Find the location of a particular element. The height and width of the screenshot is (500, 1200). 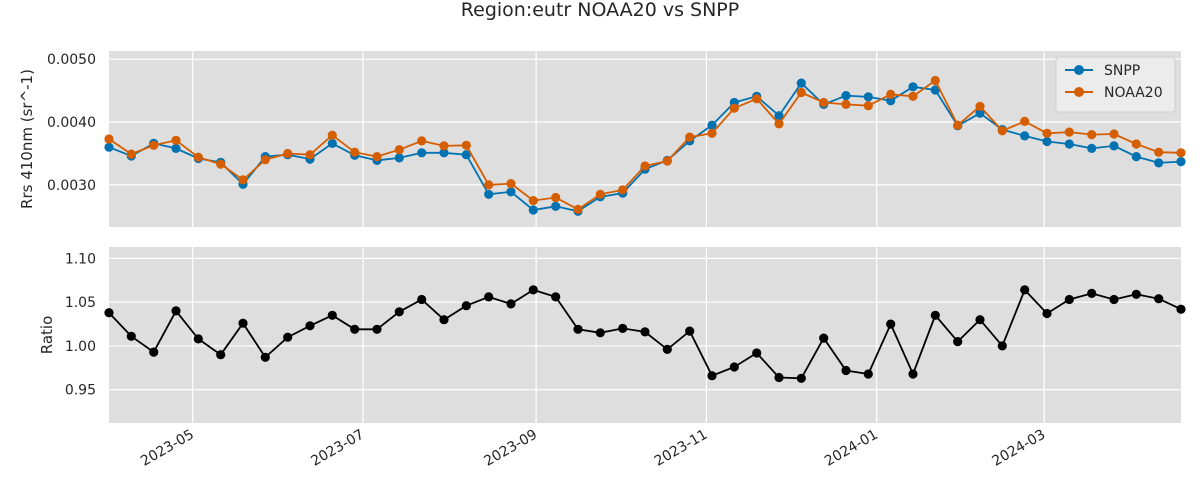

legend-marker-snpp is located at coordinates (1079, 70).